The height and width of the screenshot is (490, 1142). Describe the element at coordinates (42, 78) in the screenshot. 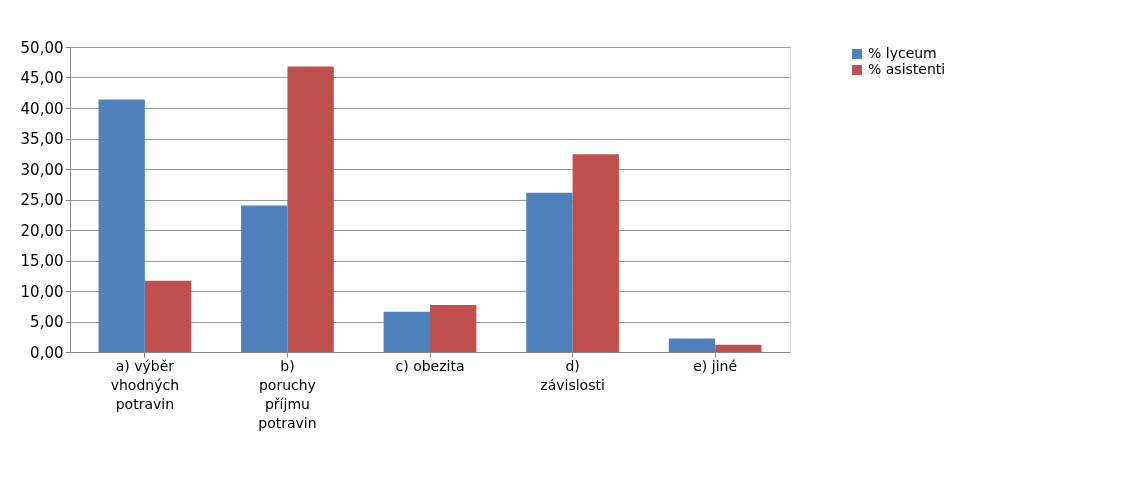

I see `y-tick-label: 45,00` at that location.